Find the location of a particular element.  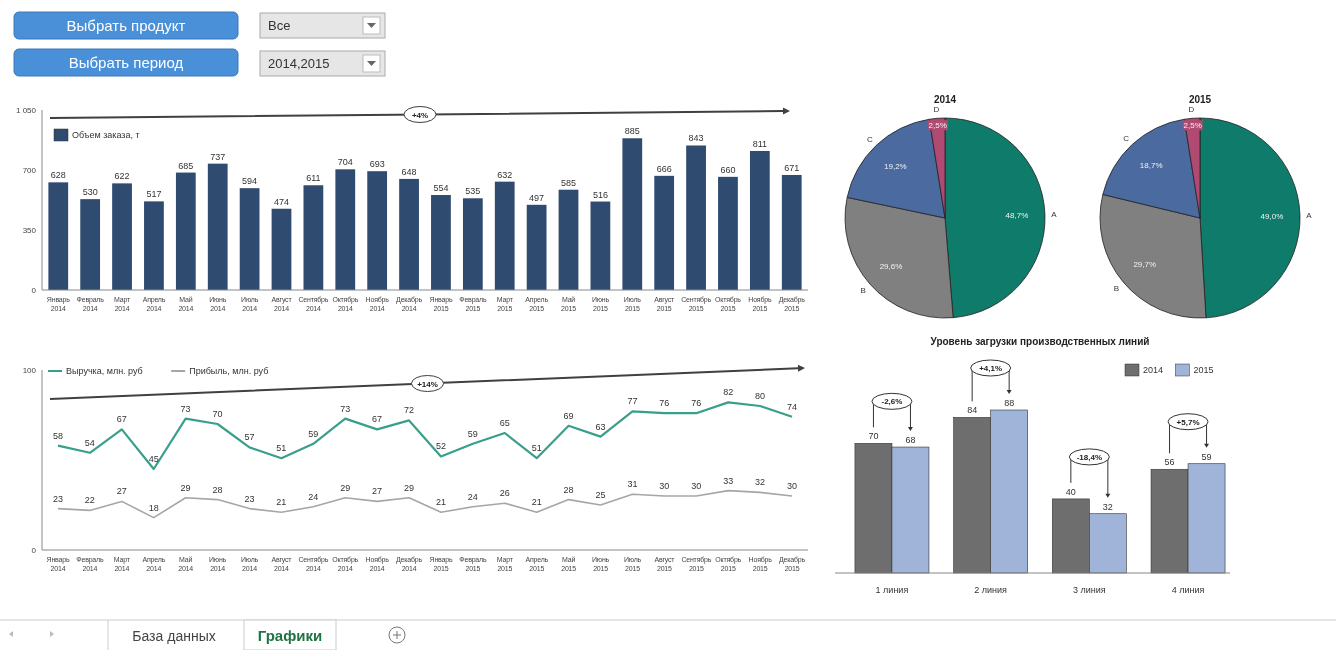

data-label: 648 is located at coordinates (409, 171).